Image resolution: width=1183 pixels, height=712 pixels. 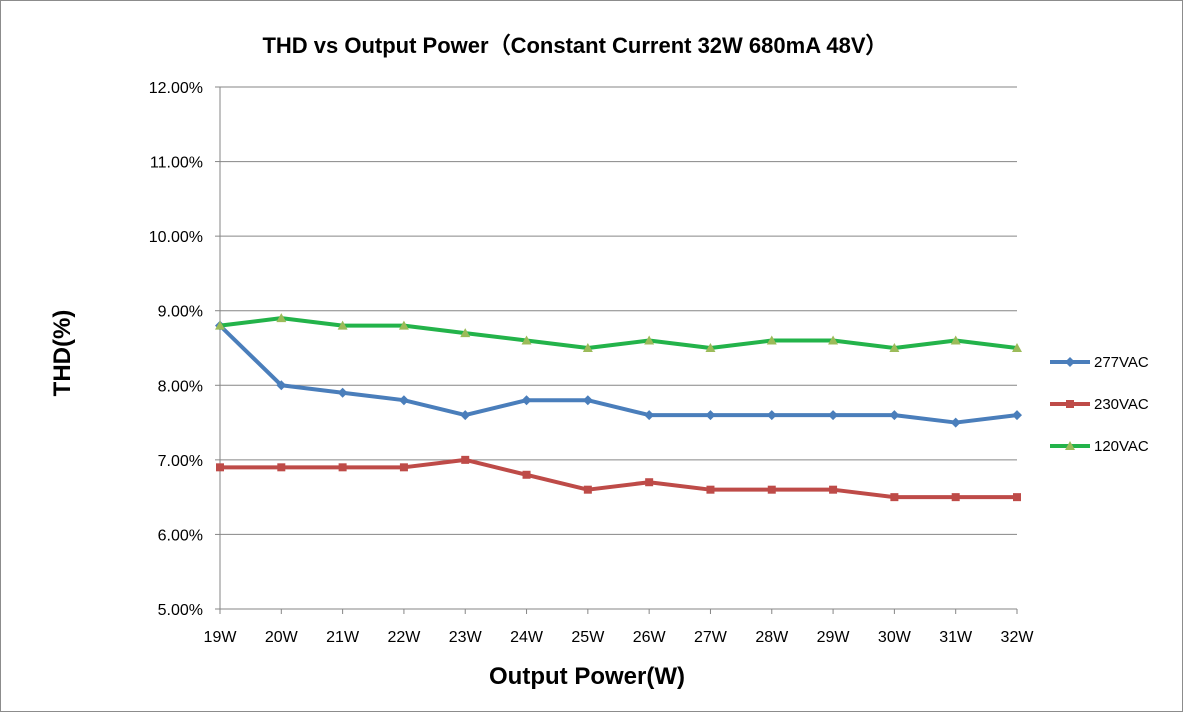 What do you see at coordinates (833, 489) in the screenshot?
I see `point-230VAC-29W` at bounding box center [833, 489].